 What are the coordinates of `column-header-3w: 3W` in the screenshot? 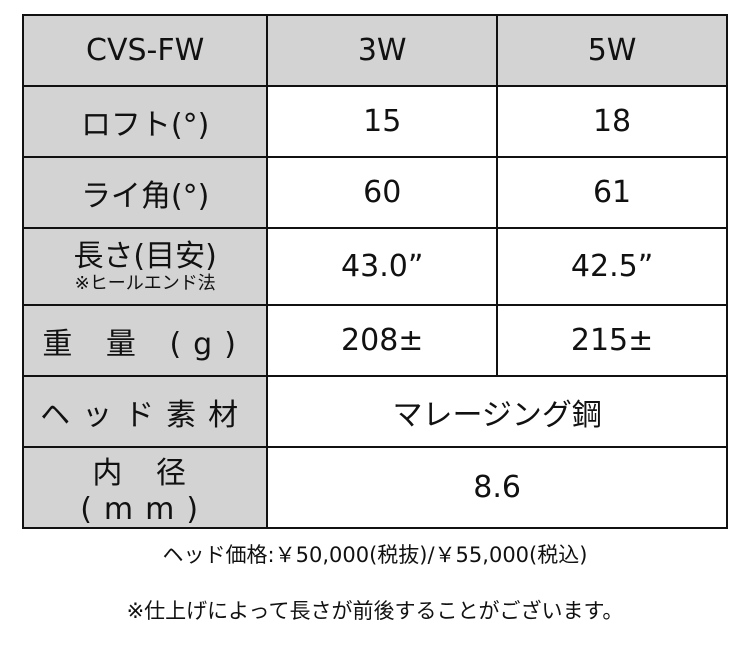 It's located at (382, 50).